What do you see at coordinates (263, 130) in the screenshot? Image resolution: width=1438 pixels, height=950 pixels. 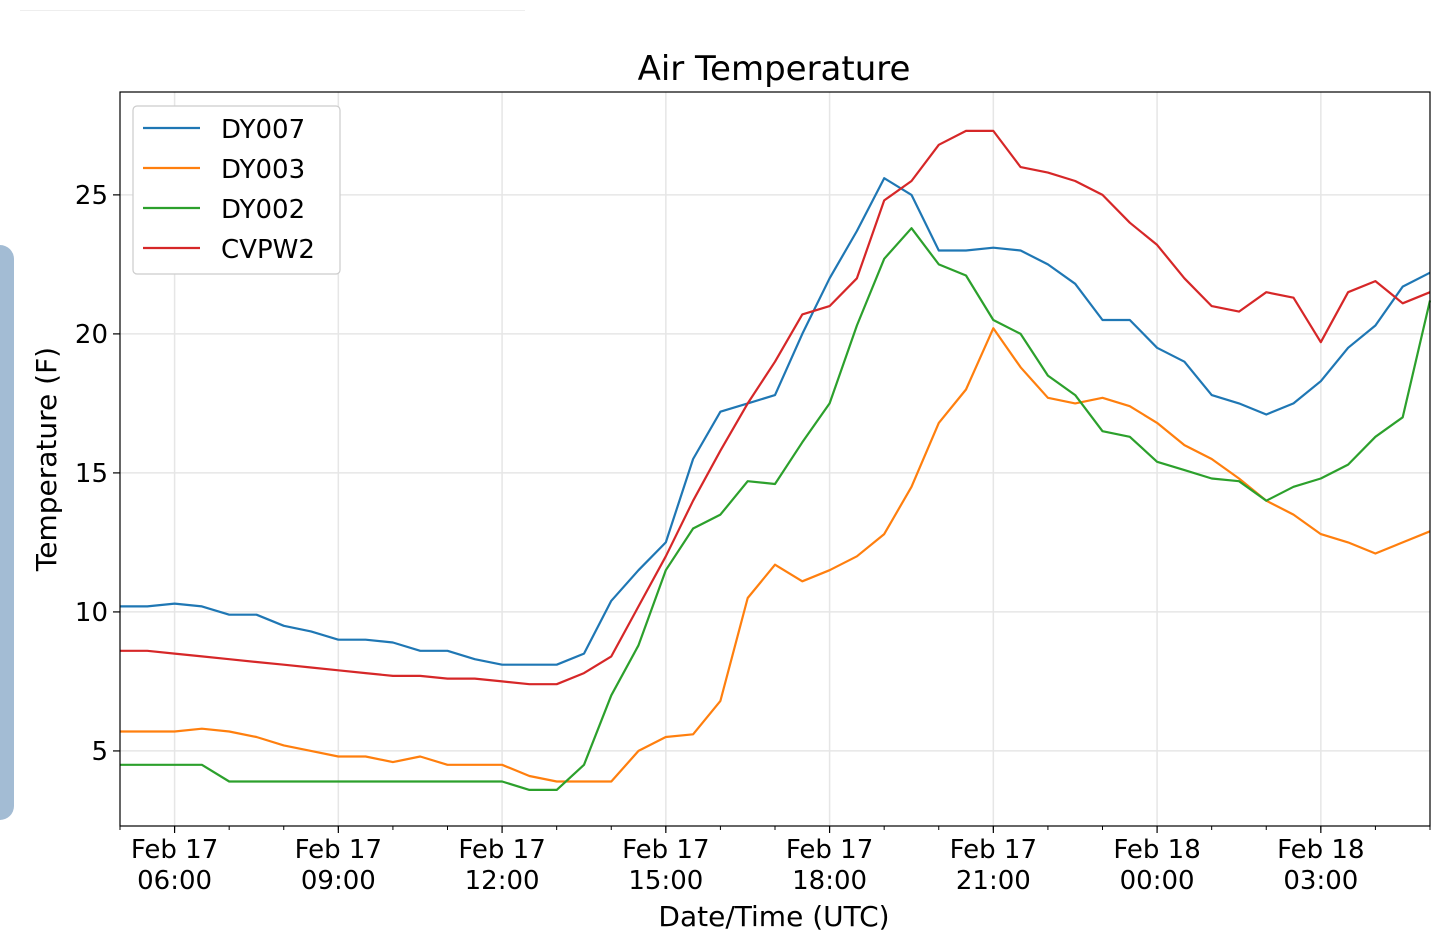 I see `legend-label-dy007: DY007` at bounding box center [263, 130].